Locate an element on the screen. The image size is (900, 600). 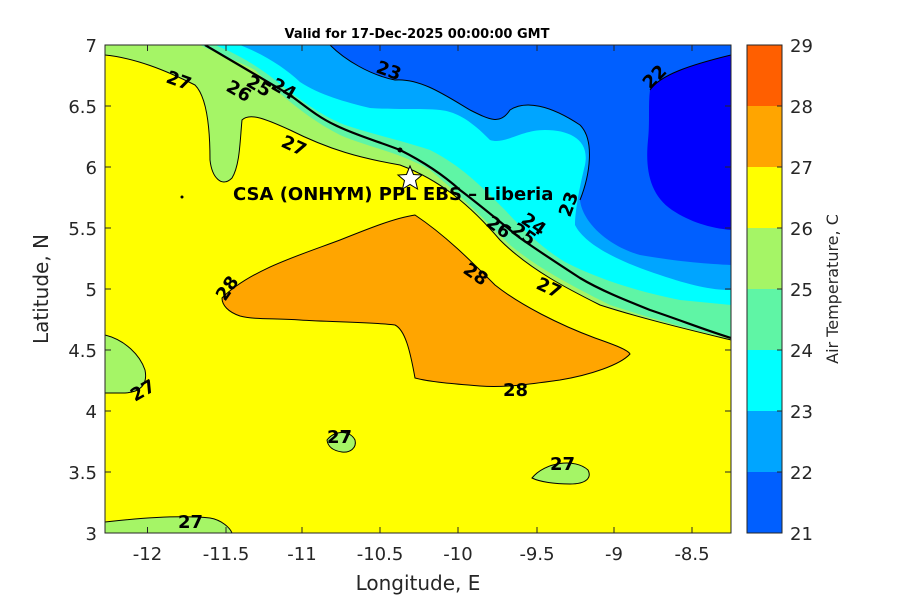
x-tick-label: -12 is located at coordinates (147, 554).